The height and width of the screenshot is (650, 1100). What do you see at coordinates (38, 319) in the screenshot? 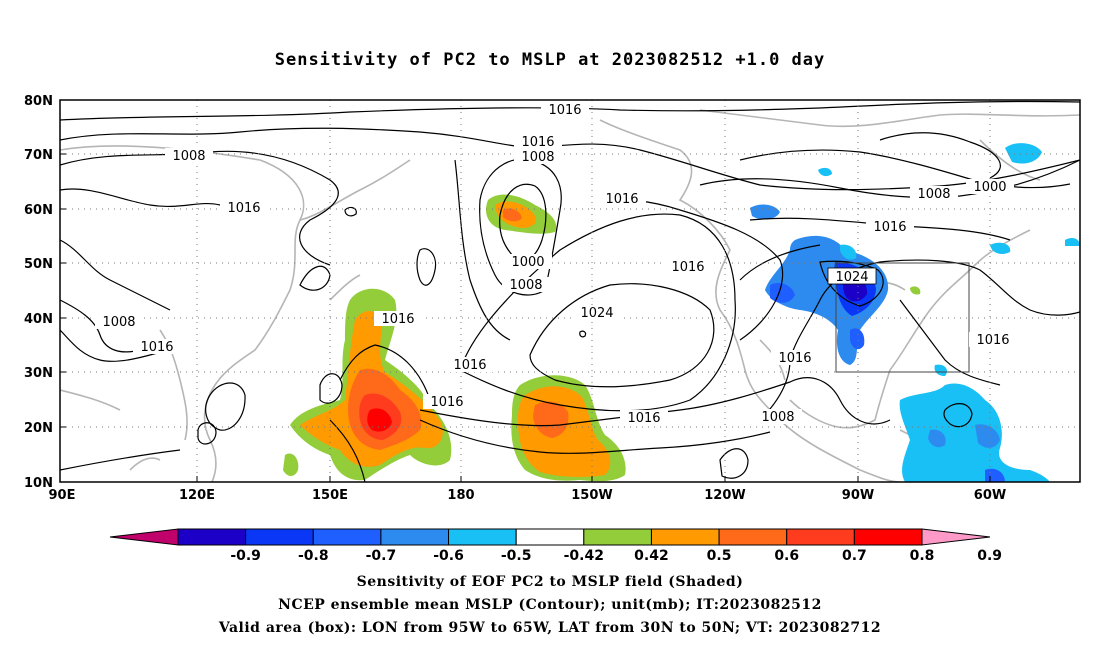
I see `lat-label: 40N` at bounding box center [38, 319].